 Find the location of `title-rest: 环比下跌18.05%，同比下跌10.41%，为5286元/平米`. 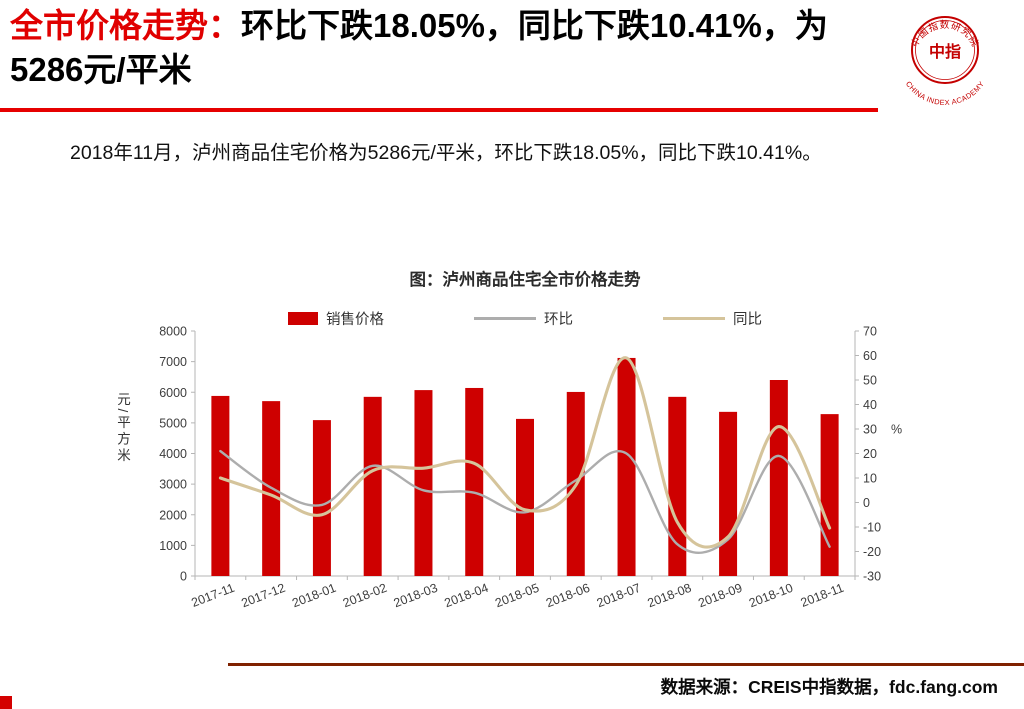

title-rest: 环比下跌18.05%，同比下跌10.41%，为5286元/平米 is located at coordinates (419, 47).